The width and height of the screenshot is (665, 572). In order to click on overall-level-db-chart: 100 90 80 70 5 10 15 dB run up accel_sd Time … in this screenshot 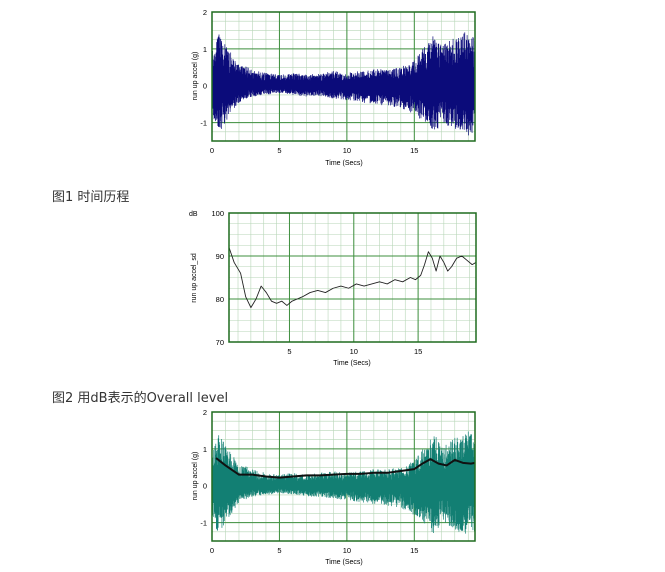, I will do `click(333, 288)`.